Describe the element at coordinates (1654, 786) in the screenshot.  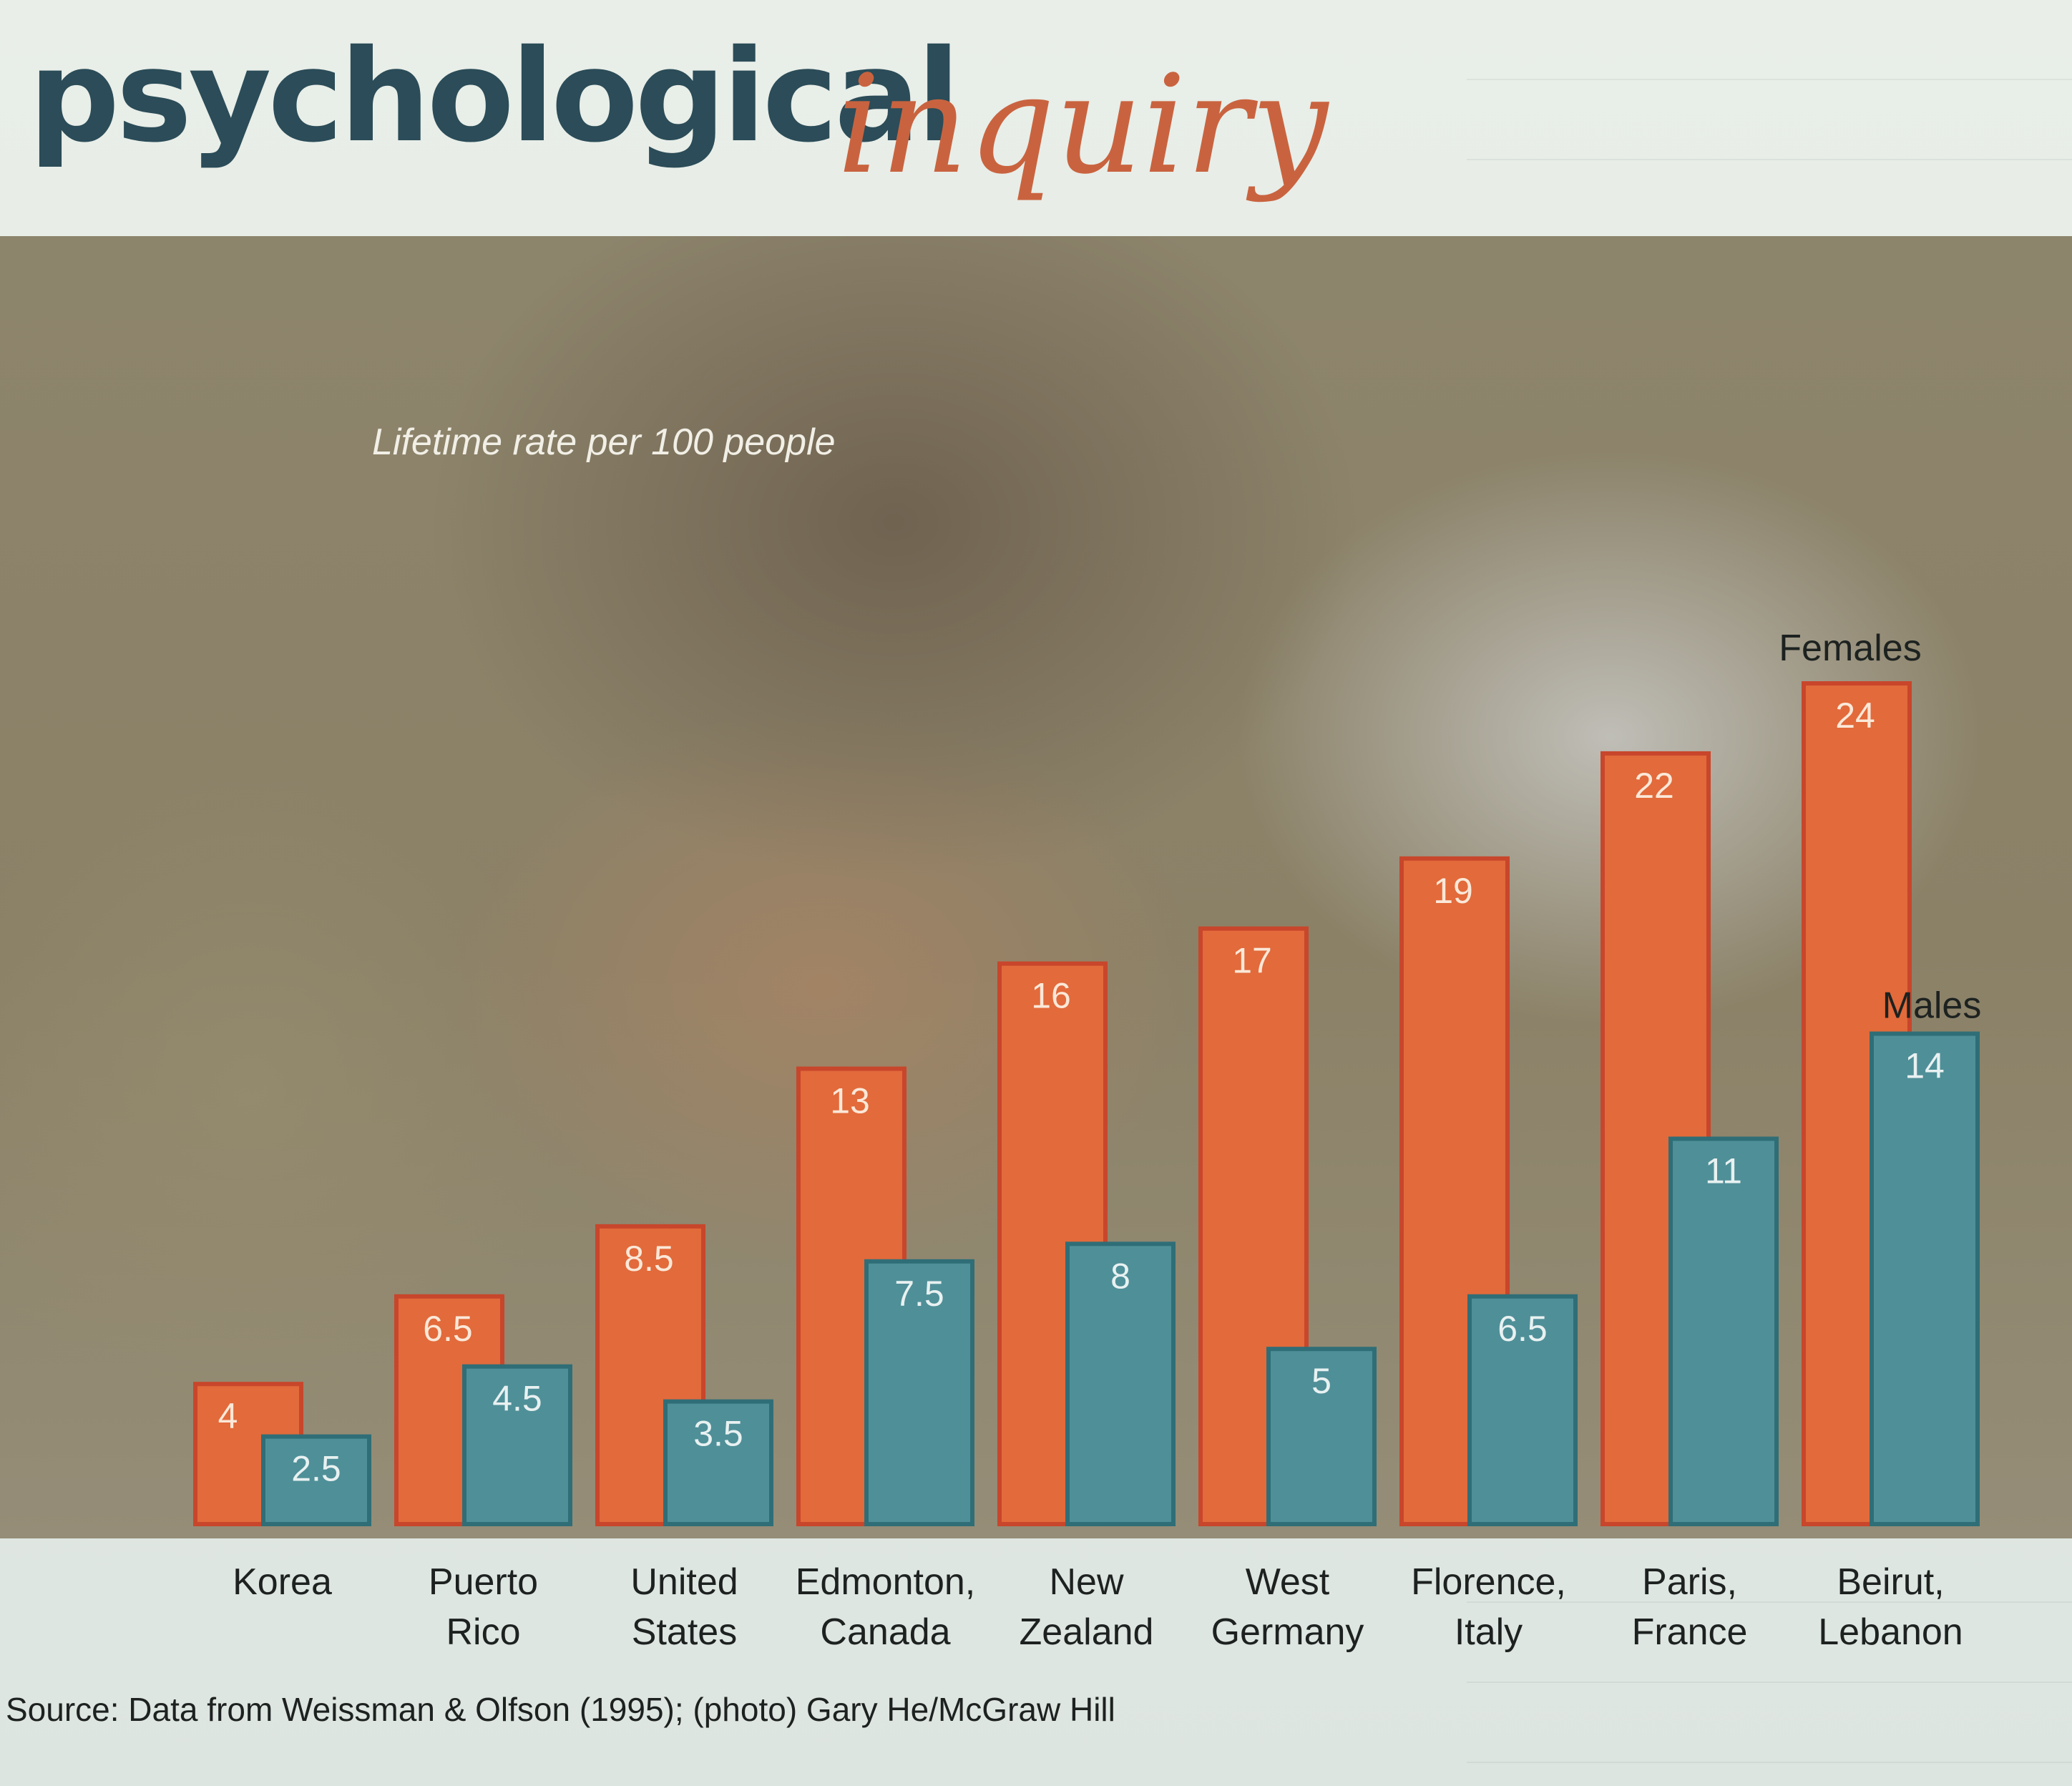
I see `value-label-females: 22` at that location.